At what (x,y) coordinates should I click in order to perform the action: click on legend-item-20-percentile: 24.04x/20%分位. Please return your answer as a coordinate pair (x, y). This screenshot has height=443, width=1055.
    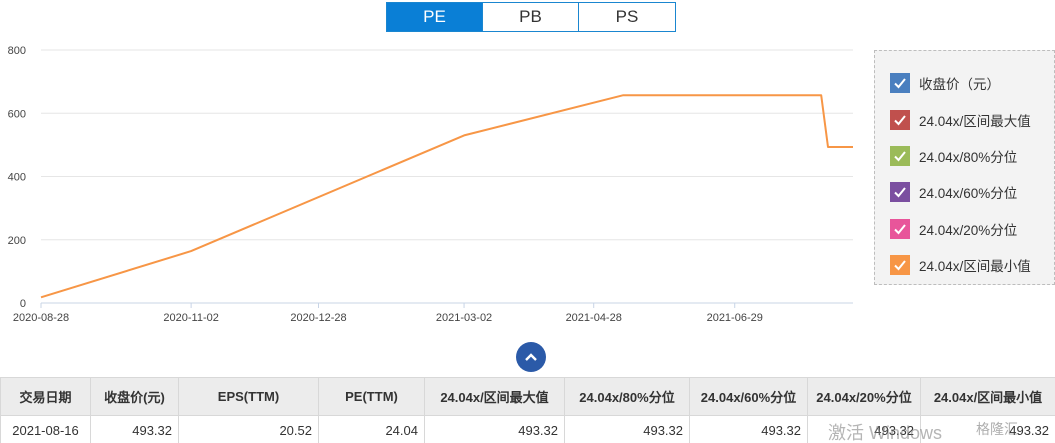
    Looking at the image, I should click on (964, 229).